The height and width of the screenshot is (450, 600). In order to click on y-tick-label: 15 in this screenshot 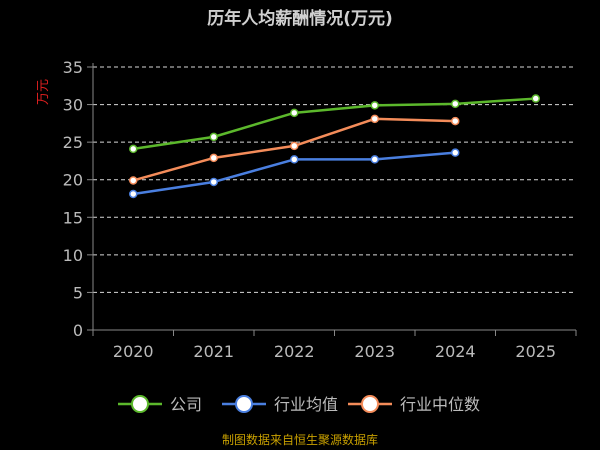, I will do `click(73, 217)`.